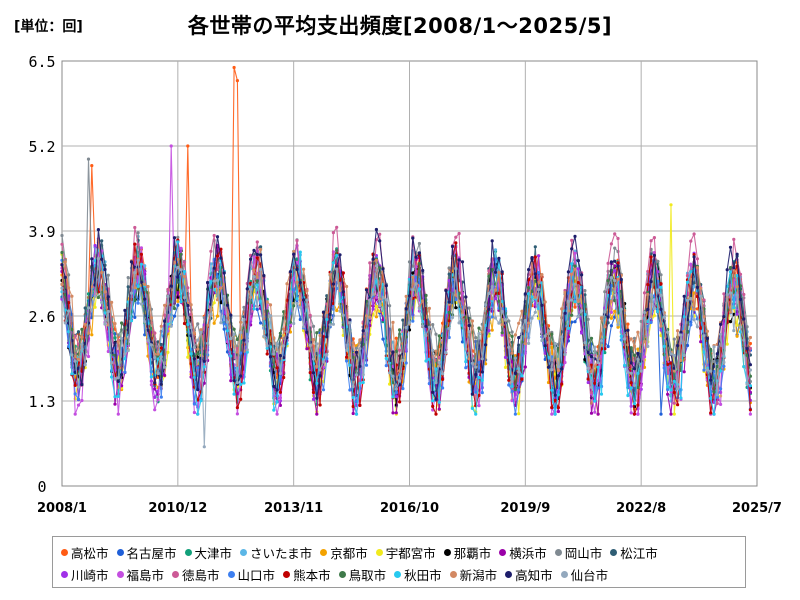 This screenshot has height=600, width=800. I want to click on y-tick-label: 0, so click(41, 487).